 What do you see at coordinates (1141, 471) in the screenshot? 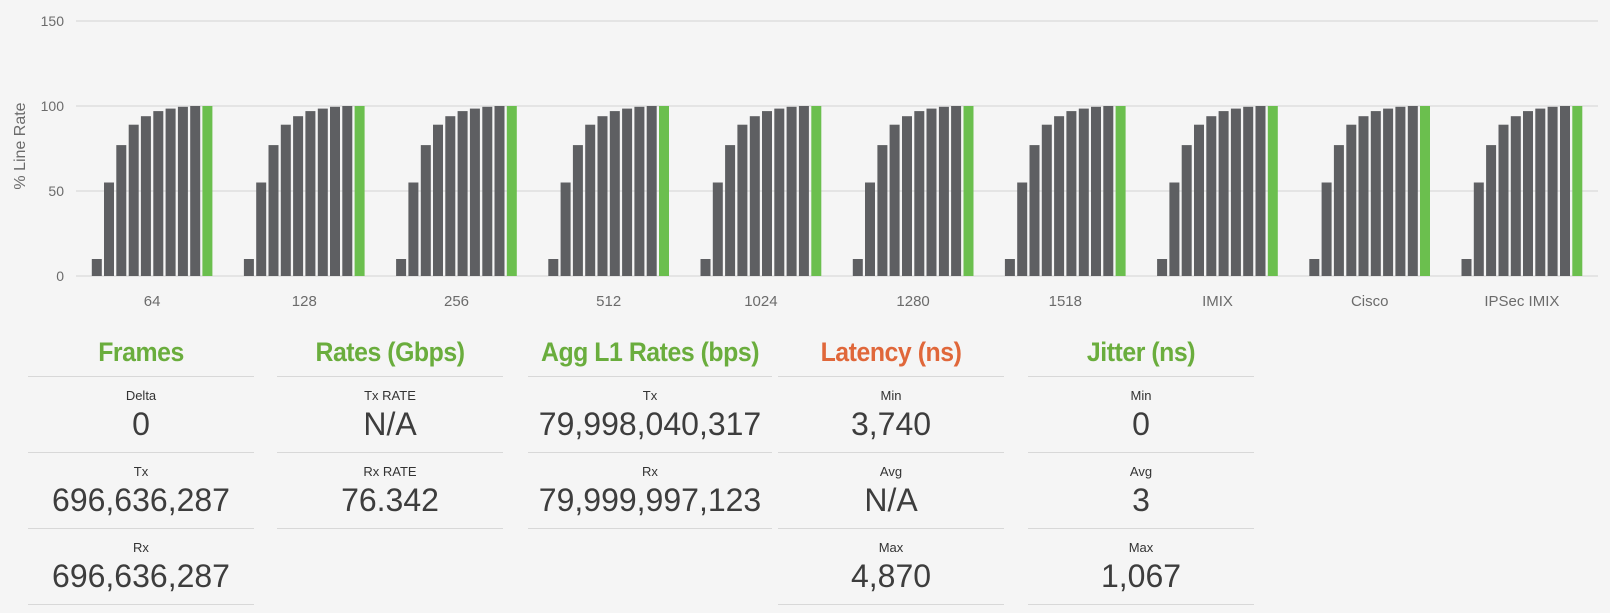
I see `stat-label: Avg` at bounding box center [1141, 471].